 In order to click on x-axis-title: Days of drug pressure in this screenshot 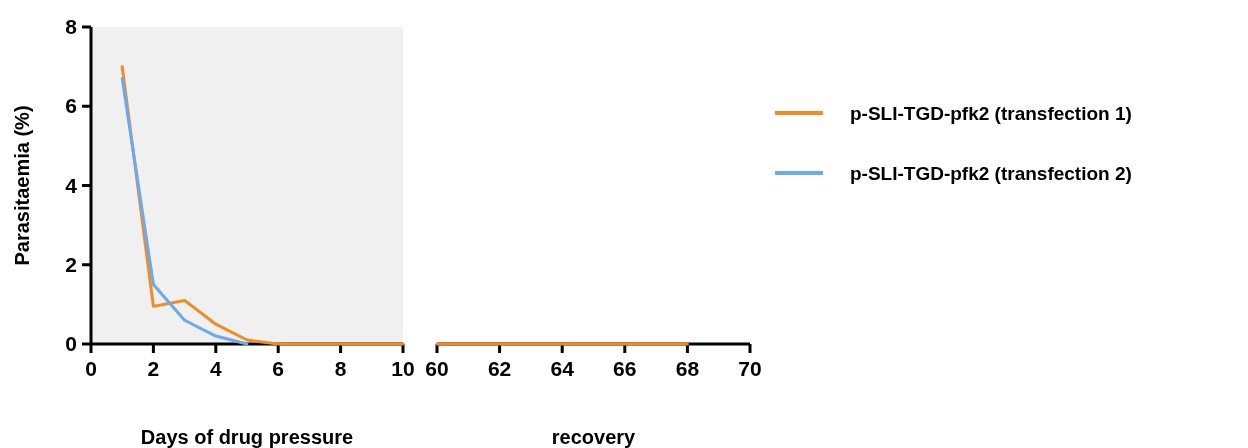, I will do `click(247, 437)`.